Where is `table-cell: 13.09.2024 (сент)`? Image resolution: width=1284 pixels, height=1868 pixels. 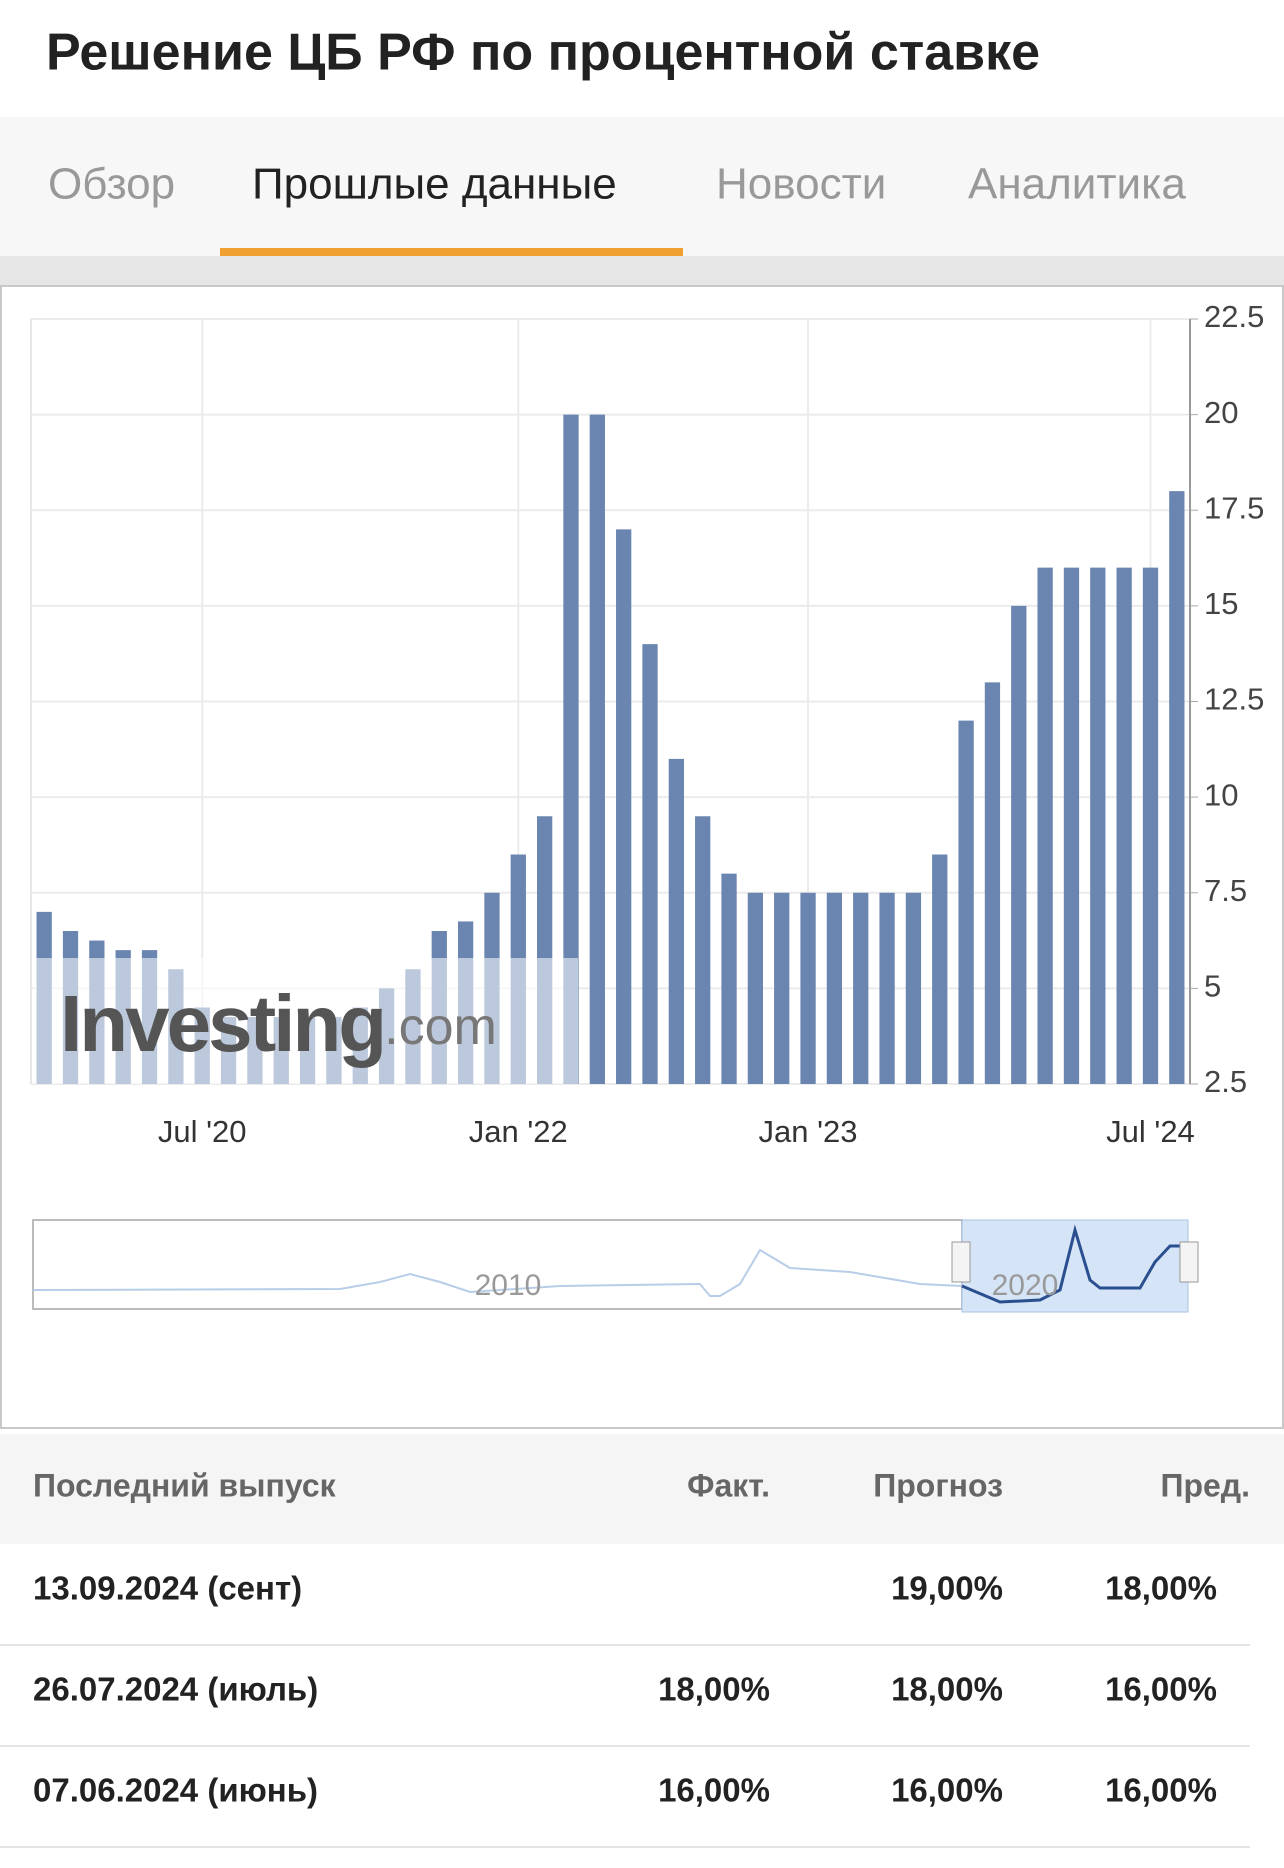
table-cell: 13.09.2024 (сент) is located at coordinates (167, 1588).